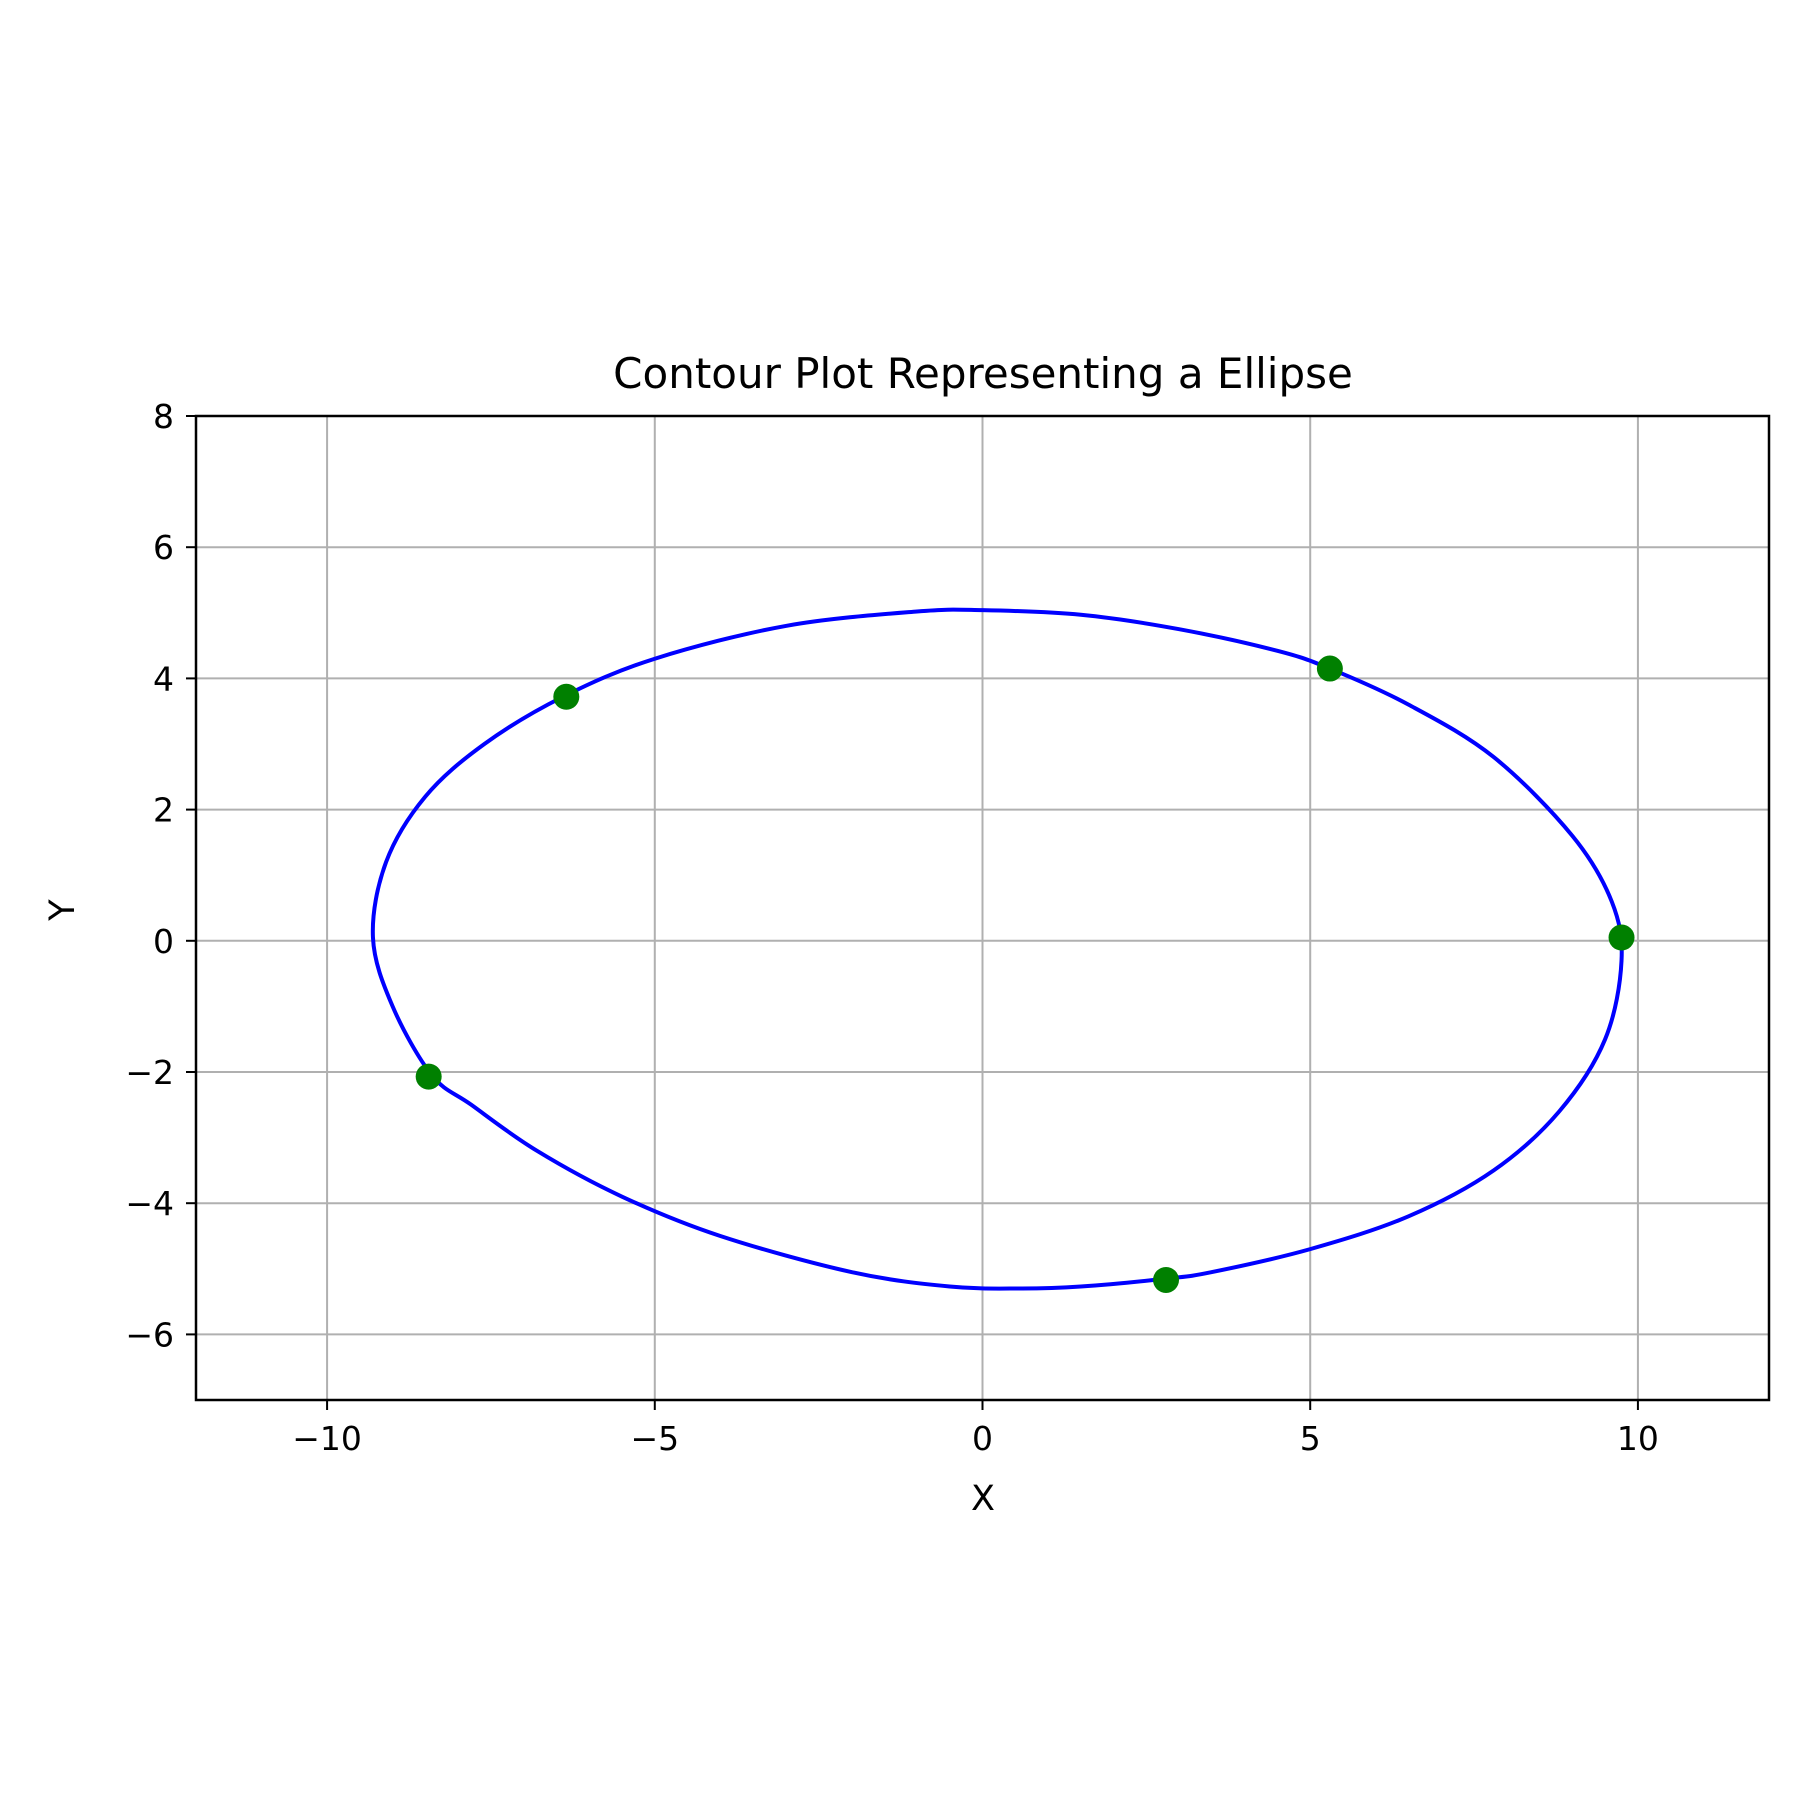  Describe the element at coordinates (654, 1438) in the screenshot. I see `x-tick-label: −5` at that location.